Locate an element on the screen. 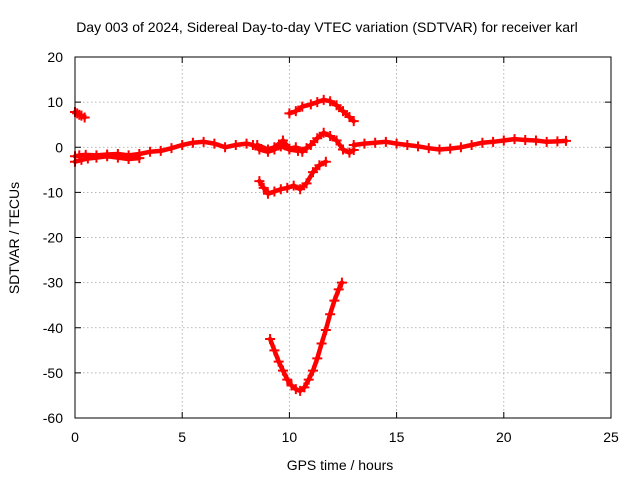 Image resolution: width=640 pixels, height=480 pixels. series-negative-band is located at coordinates (292, 177).